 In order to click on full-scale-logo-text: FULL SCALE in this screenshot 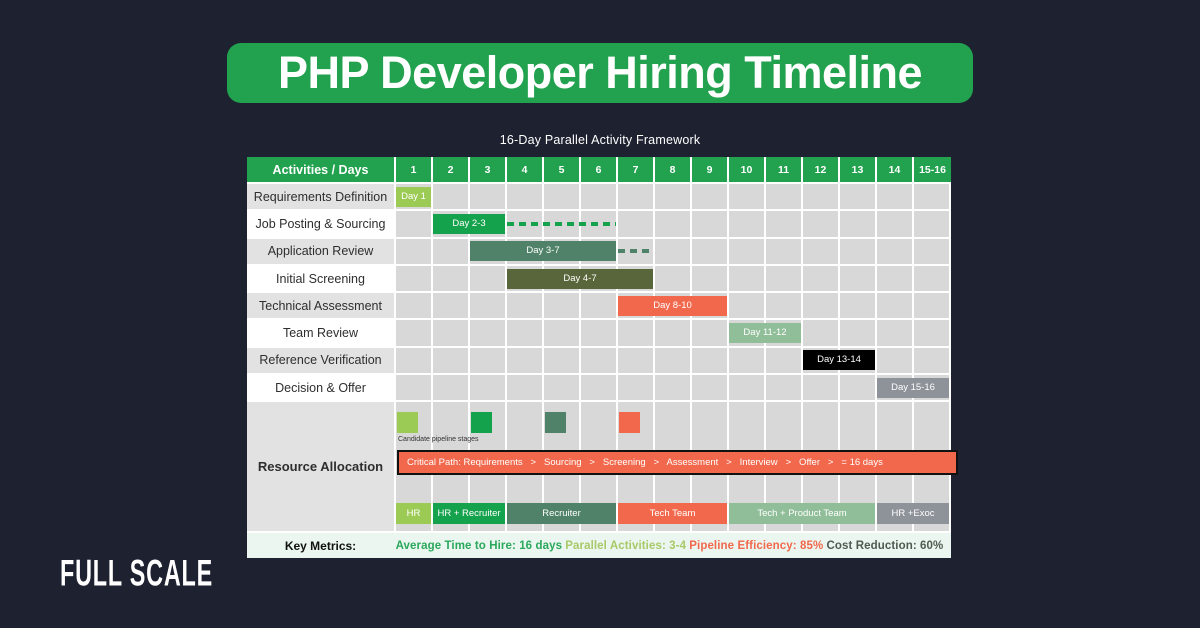, I will do `click(136, 574)`.